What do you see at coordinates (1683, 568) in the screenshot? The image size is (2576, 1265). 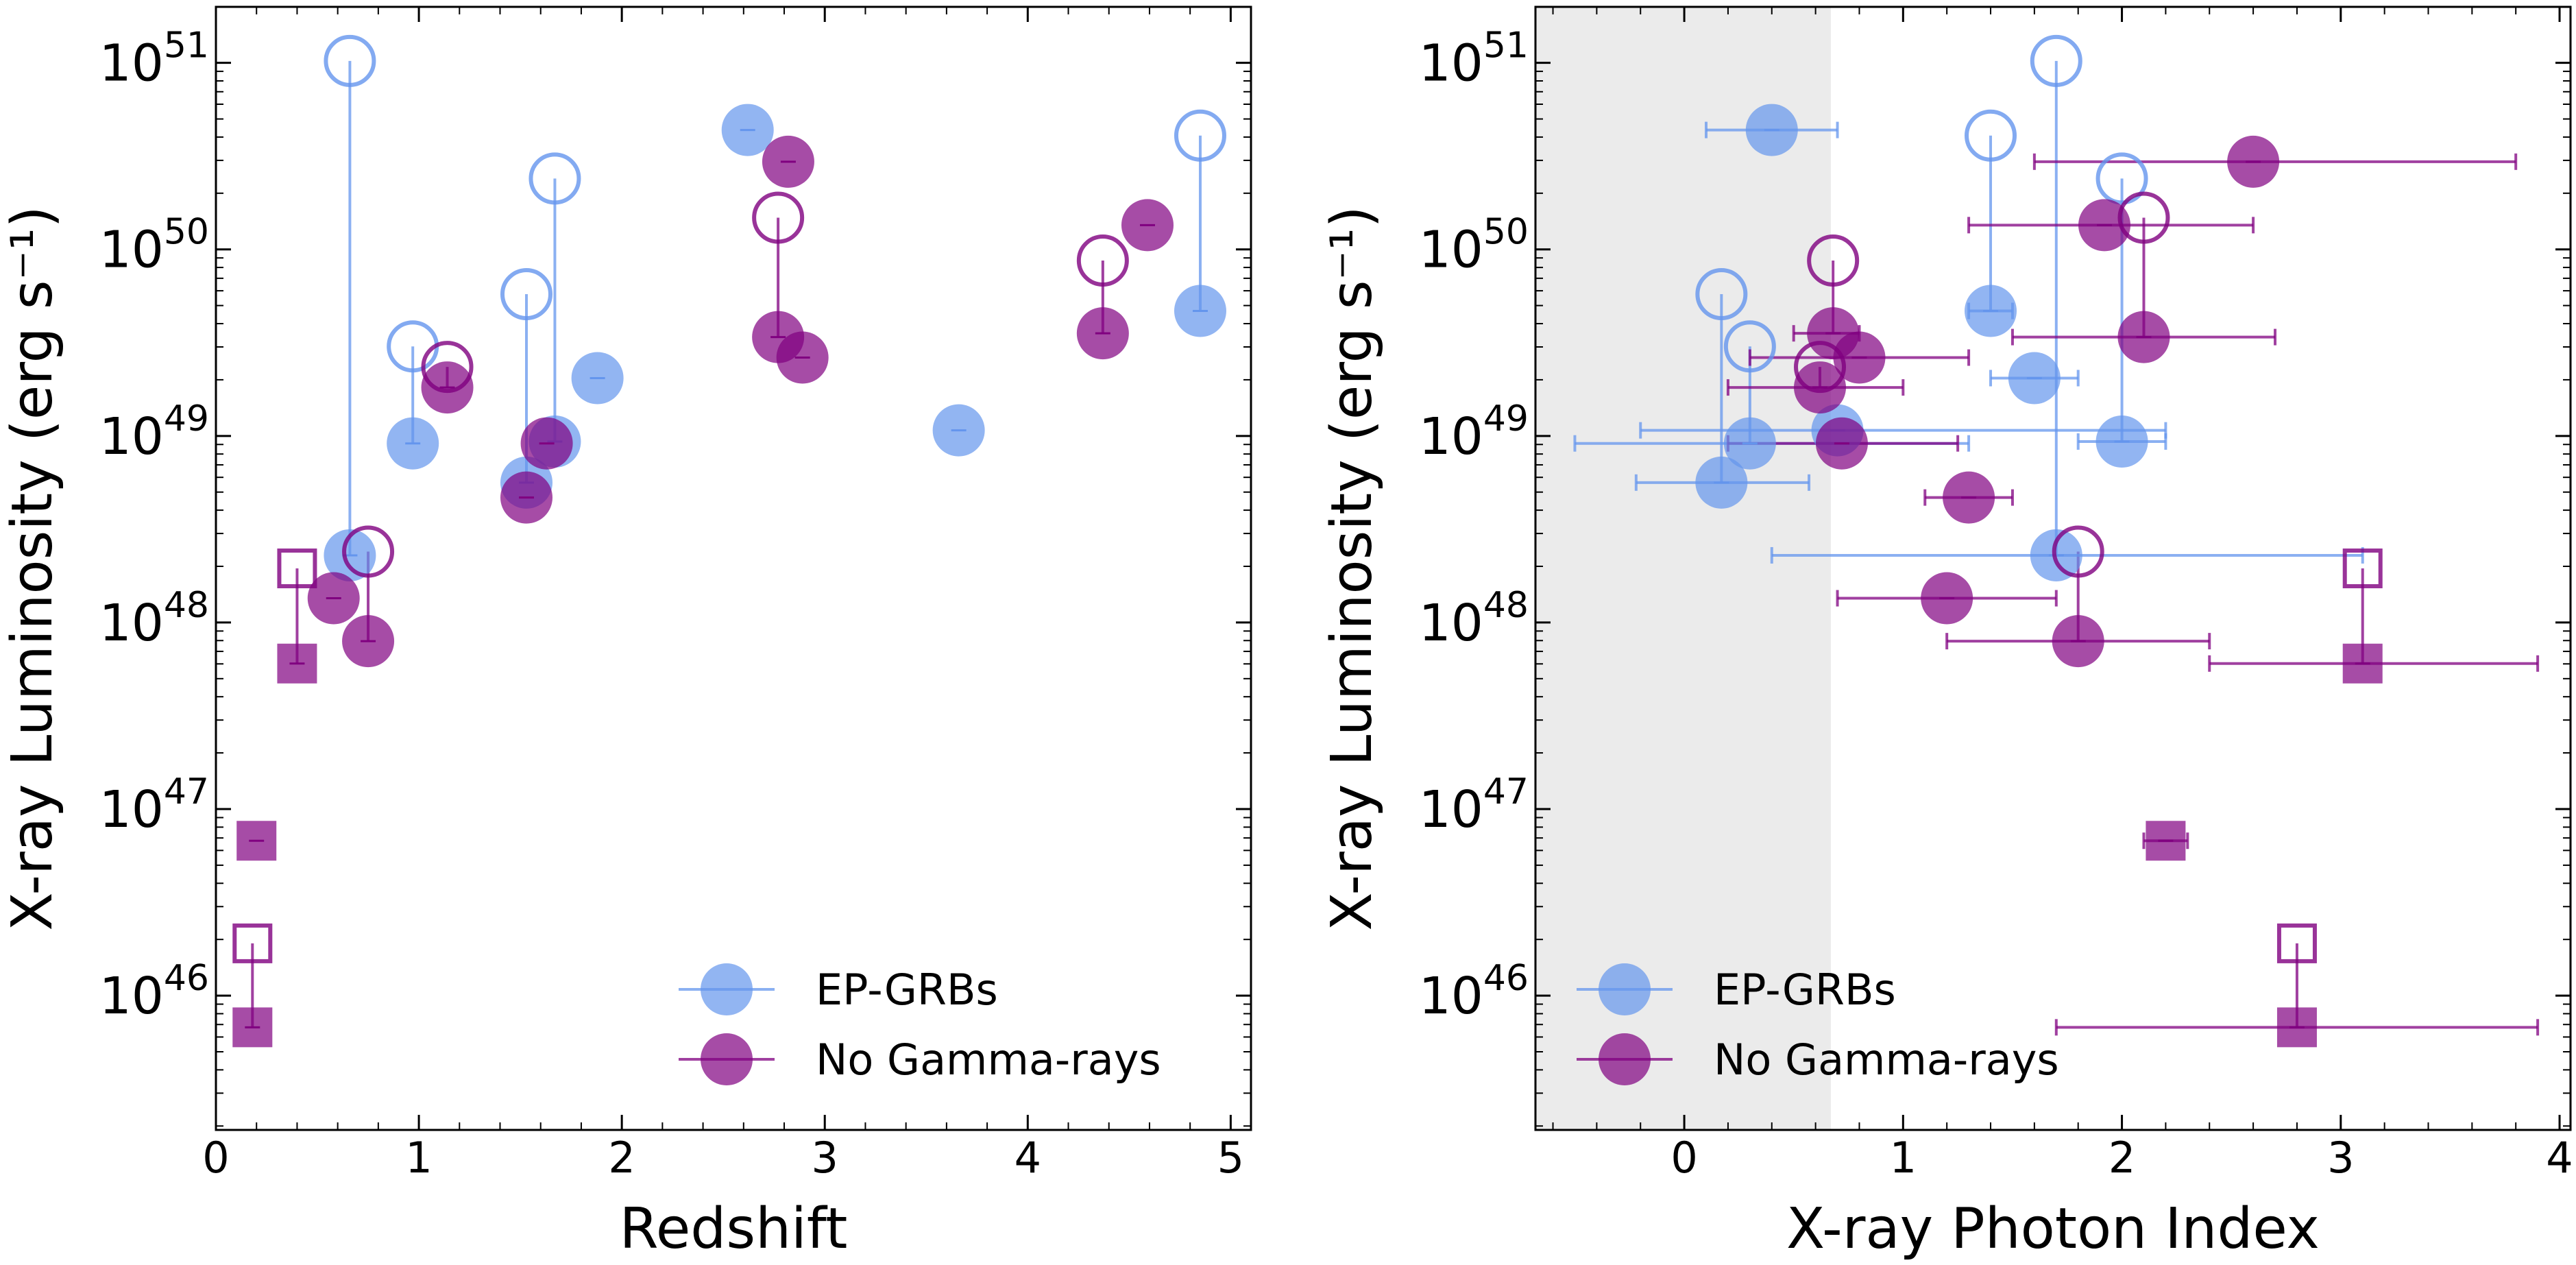 I see `shaded-region` at bounding box center [1683, 568].